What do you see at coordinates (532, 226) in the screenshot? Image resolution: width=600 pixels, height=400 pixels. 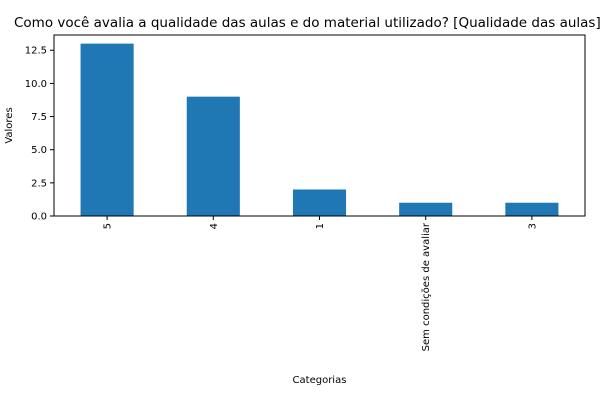 I see `x-tick-label: 3` at bounding box center [532, 226].